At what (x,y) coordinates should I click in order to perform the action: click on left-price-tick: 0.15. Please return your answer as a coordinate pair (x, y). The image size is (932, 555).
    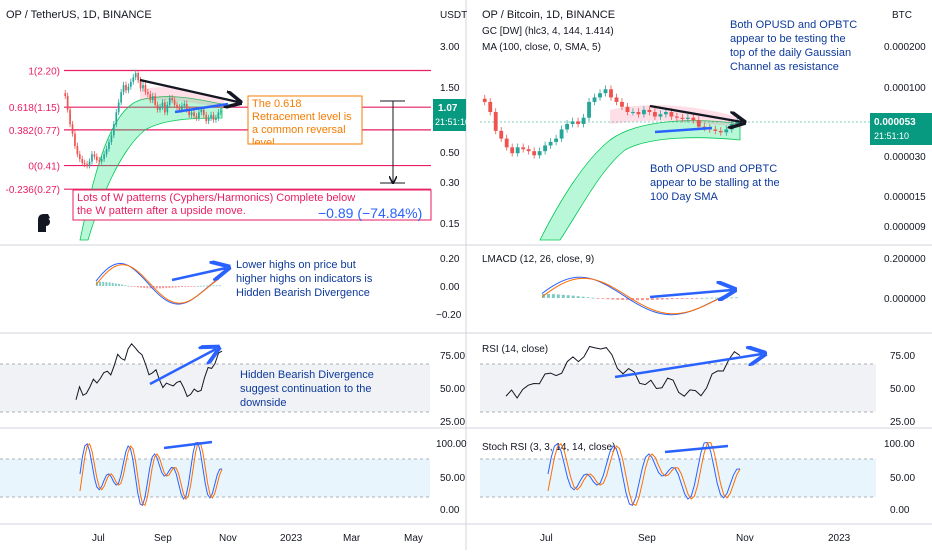
    Looking at the image, I should click on (450, 224).